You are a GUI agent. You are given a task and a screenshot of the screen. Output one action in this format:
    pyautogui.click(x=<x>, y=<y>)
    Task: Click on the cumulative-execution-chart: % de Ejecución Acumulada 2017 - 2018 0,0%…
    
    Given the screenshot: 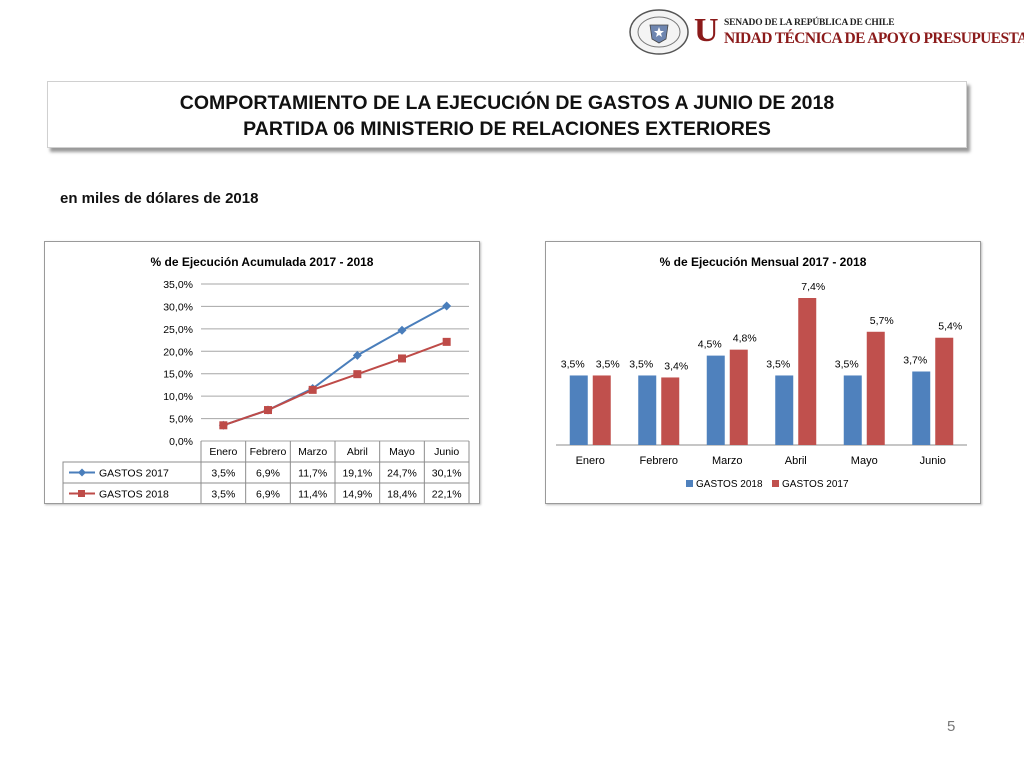 What is the action you would take?
    pyautogui.click(x=262, y=372)
    